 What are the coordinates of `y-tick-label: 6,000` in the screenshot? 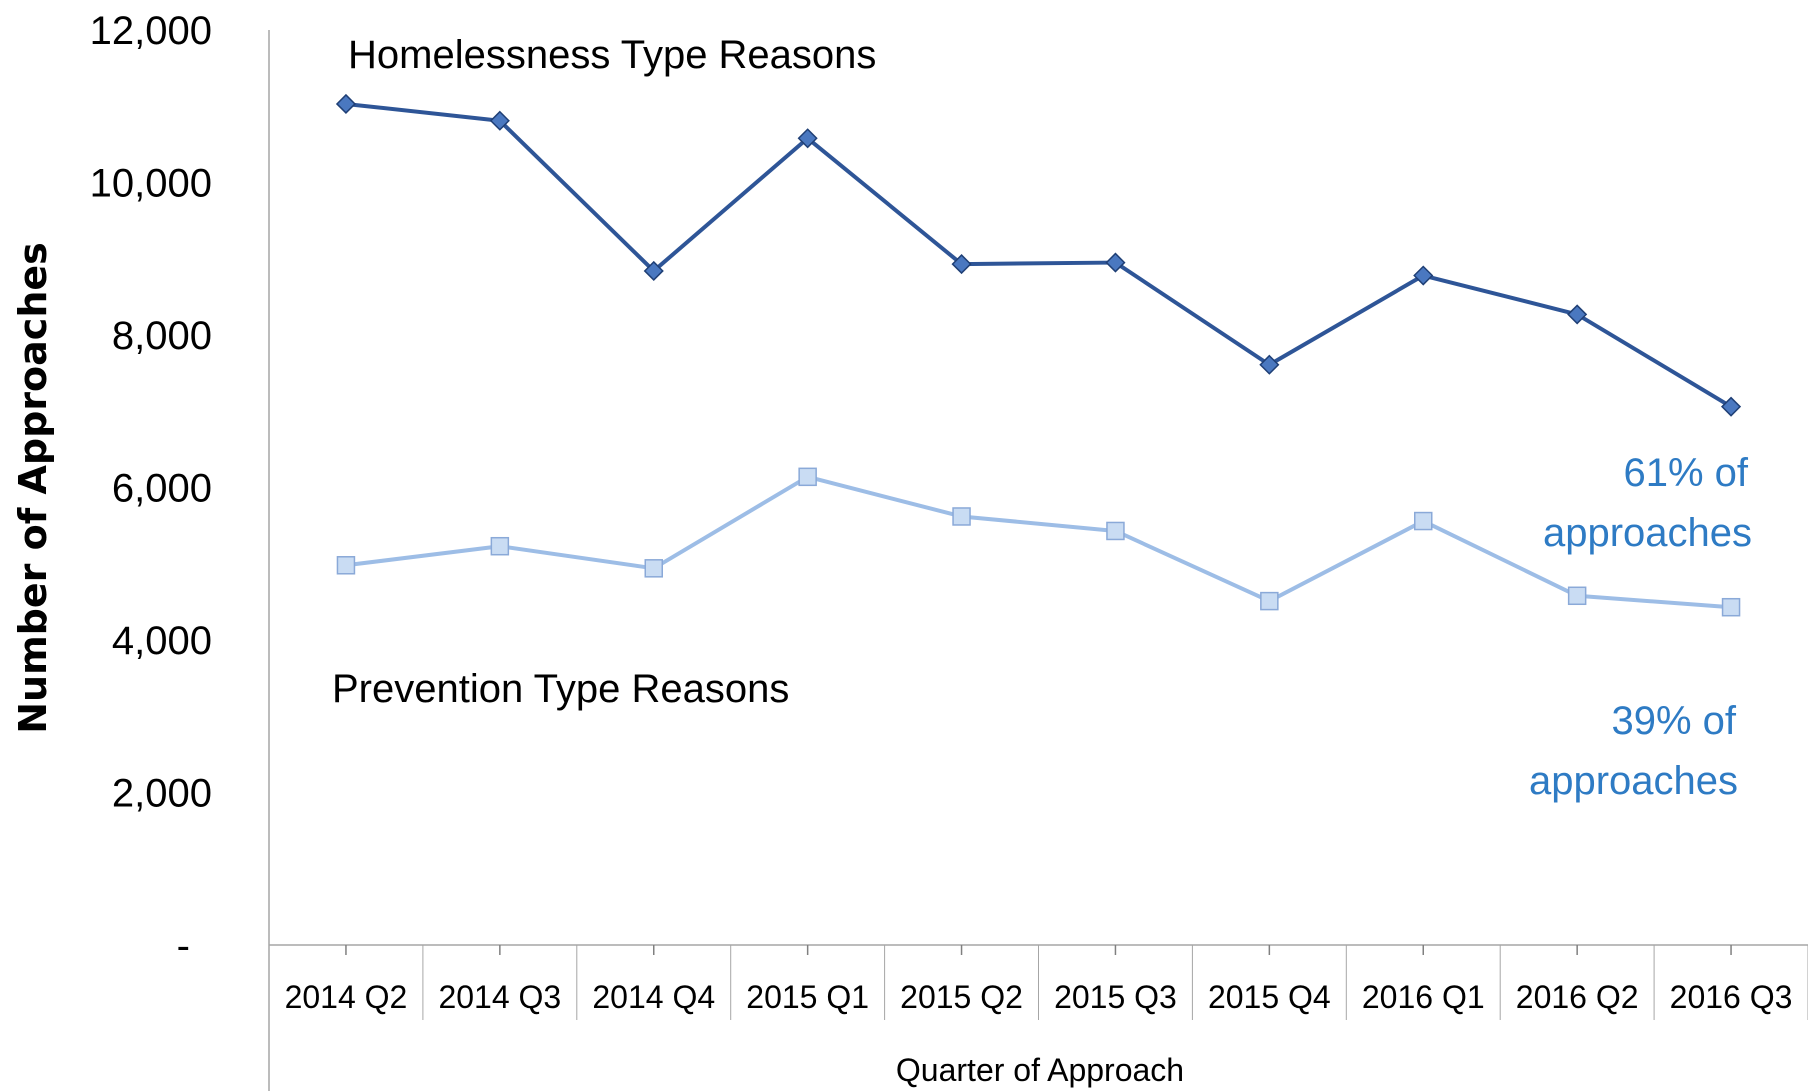 It's located at (162, 489).